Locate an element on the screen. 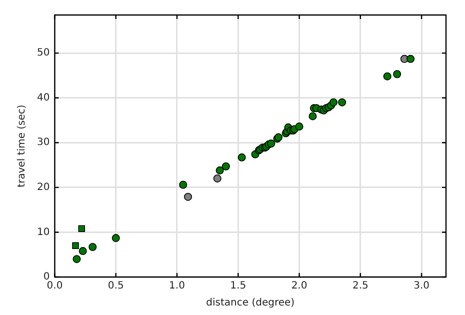 Image resolution: width=465 pixels, height=315 pixels. x-tick-label: 3.0 is located at coordinates (422, 286).